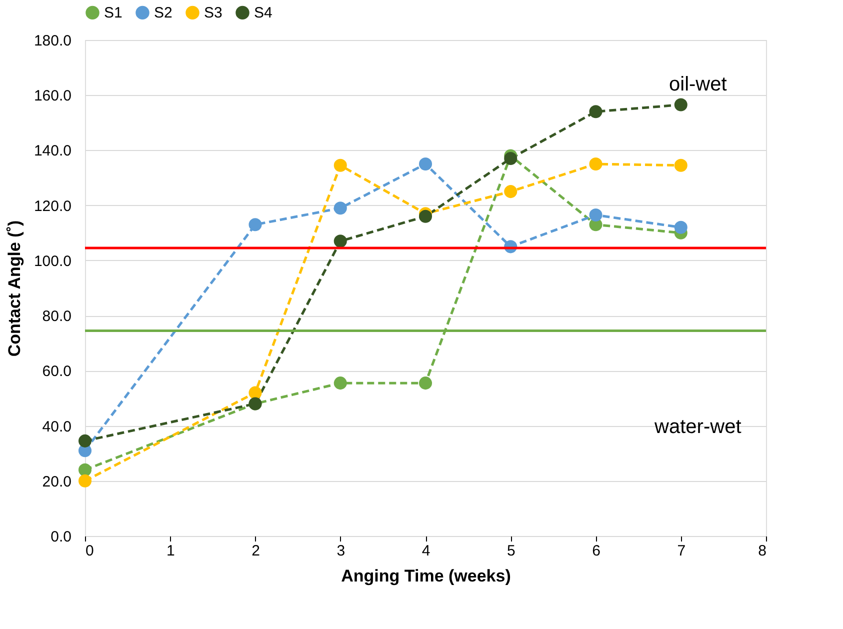  I want to click on y-tick-label: 140.0, so click(53, 151).